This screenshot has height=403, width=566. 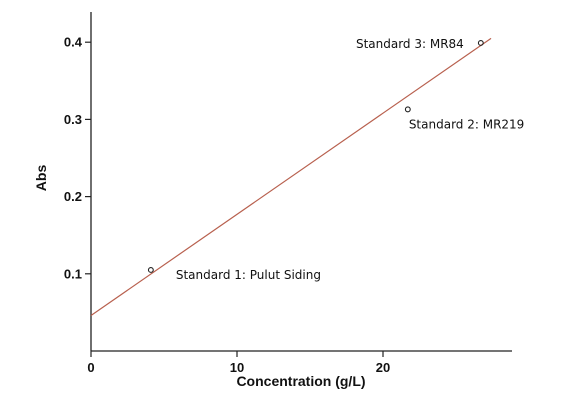 I want to click on y-tick-label: 0.2, so click(x=73, y=196).